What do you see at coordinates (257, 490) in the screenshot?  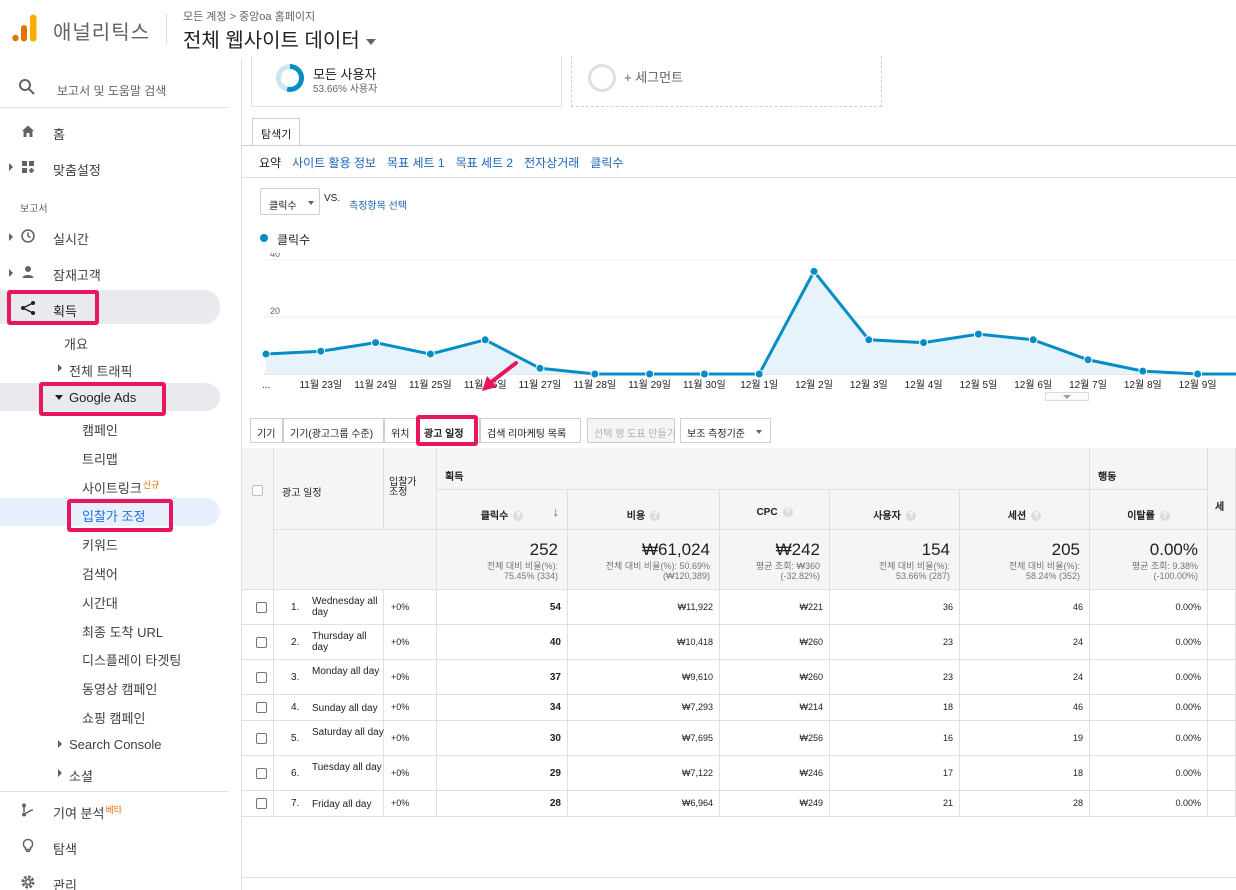 I see `select-all-checkbox` at bounding box center [257, 490].